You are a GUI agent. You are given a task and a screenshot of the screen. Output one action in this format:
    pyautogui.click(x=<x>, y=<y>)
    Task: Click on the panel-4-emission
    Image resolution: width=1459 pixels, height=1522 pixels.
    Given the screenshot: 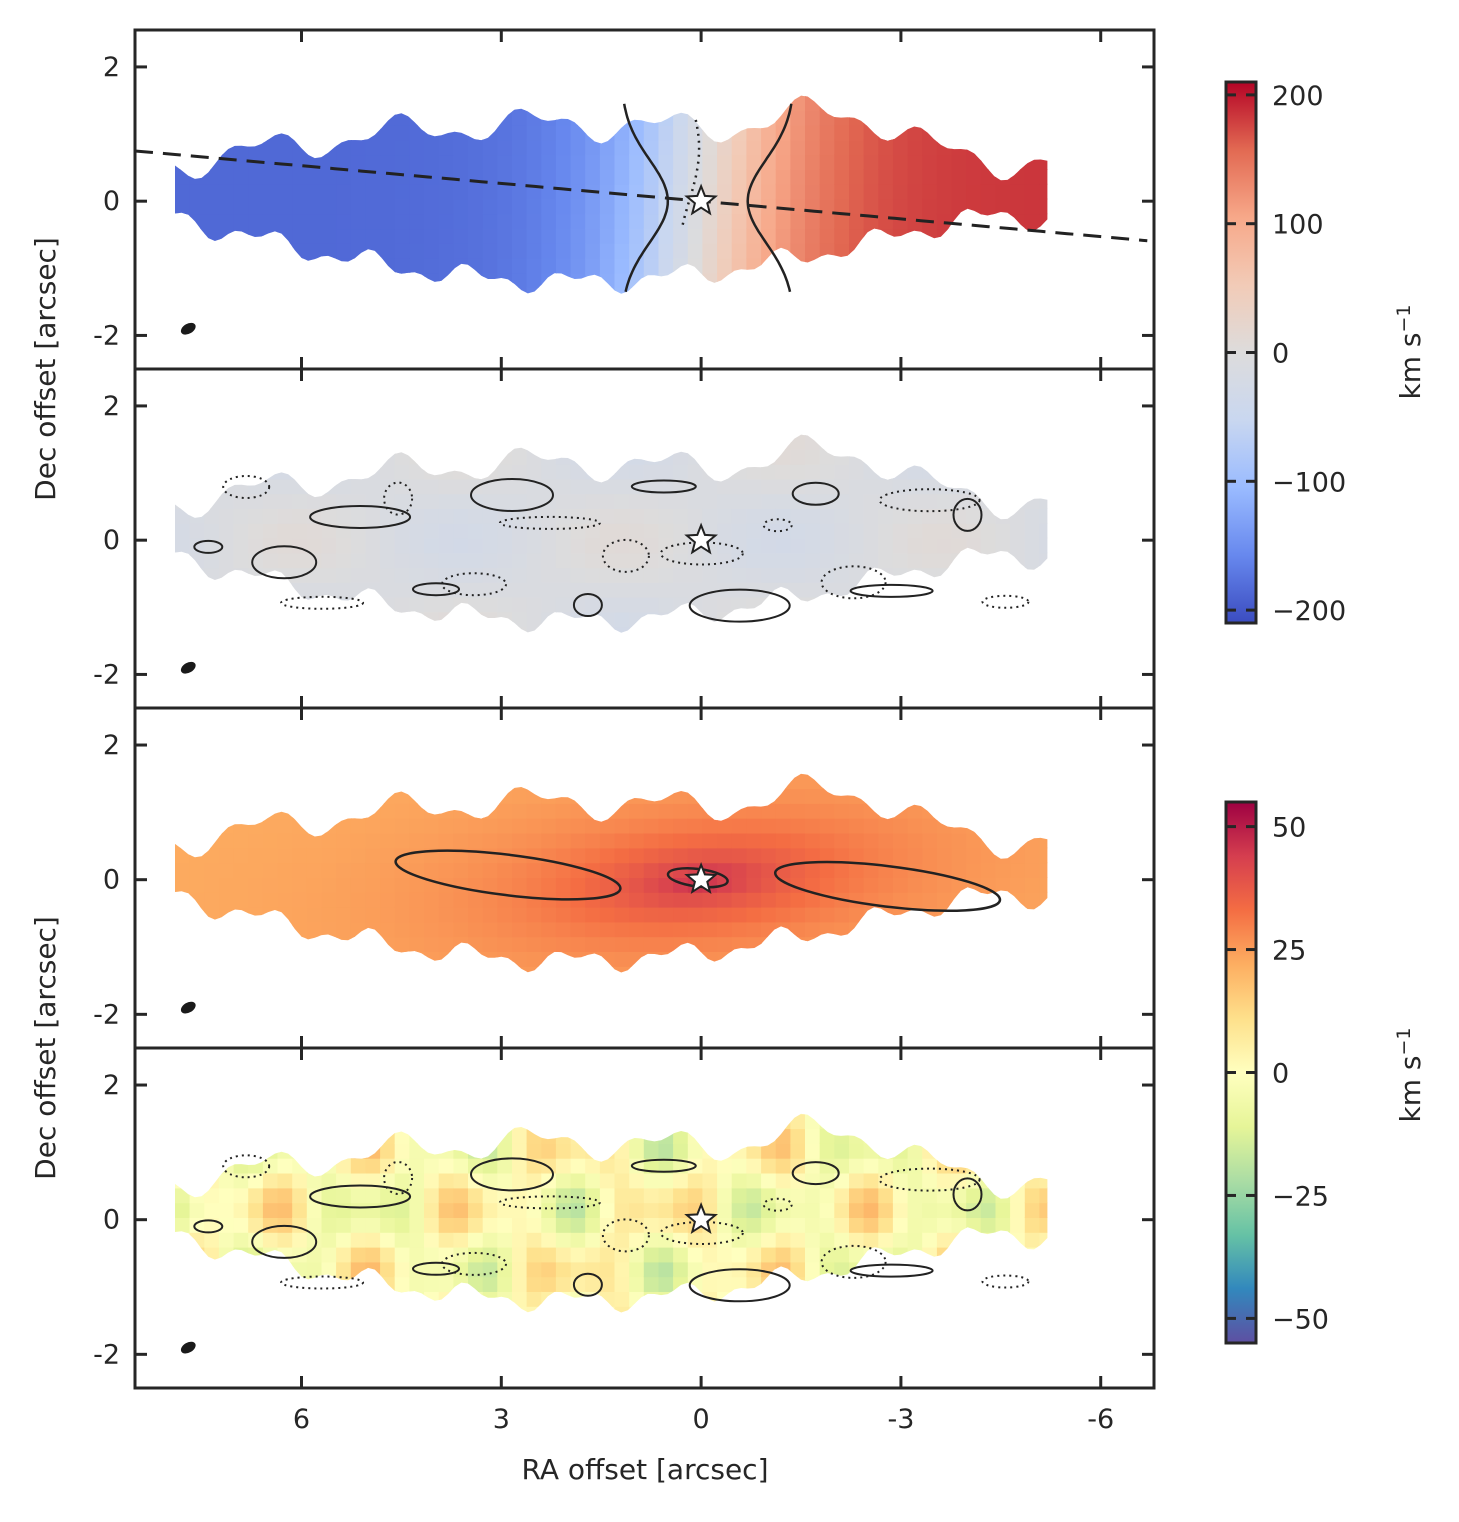 What is the action you would take?
    pyautogui.click(x=611, y=1213)
    